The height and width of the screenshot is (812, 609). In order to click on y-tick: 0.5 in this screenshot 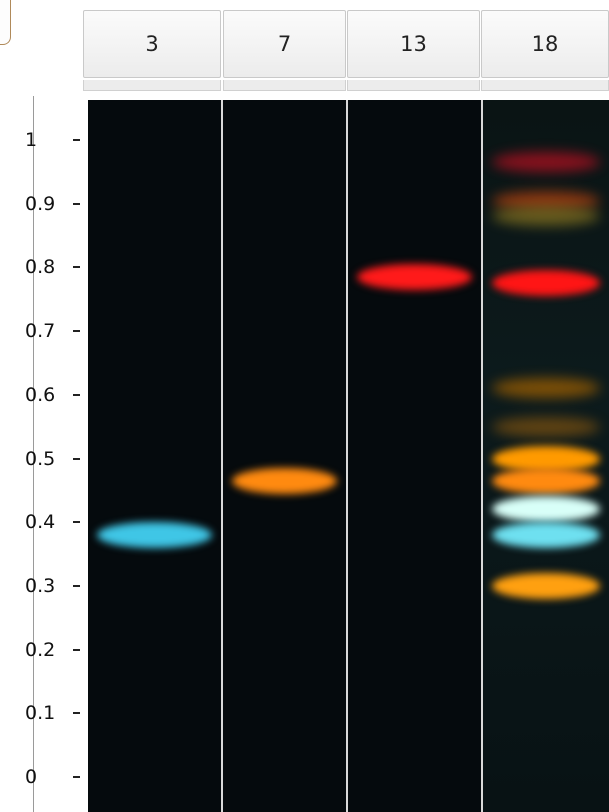, I will do `click(52, 459)`.